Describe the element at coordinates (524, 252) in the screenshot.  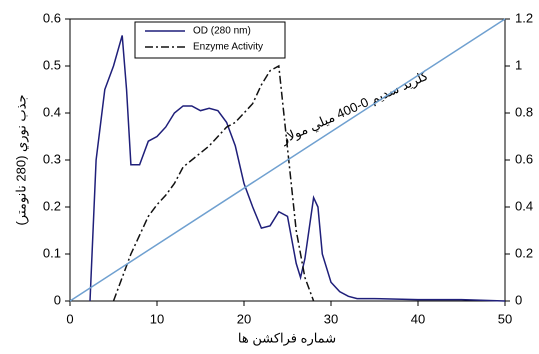
I see `y2-tick-label: 0.2` at that location.